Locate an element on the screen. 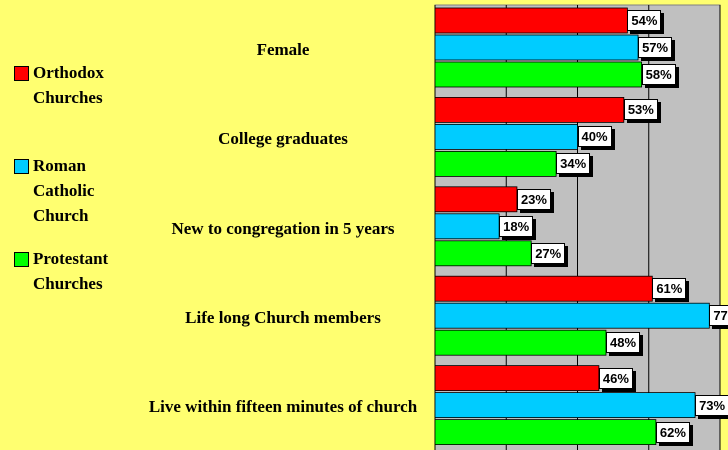 The height and width of the screenshot is (450, 728). value-label: 73% is located at coordinates (711, 405).